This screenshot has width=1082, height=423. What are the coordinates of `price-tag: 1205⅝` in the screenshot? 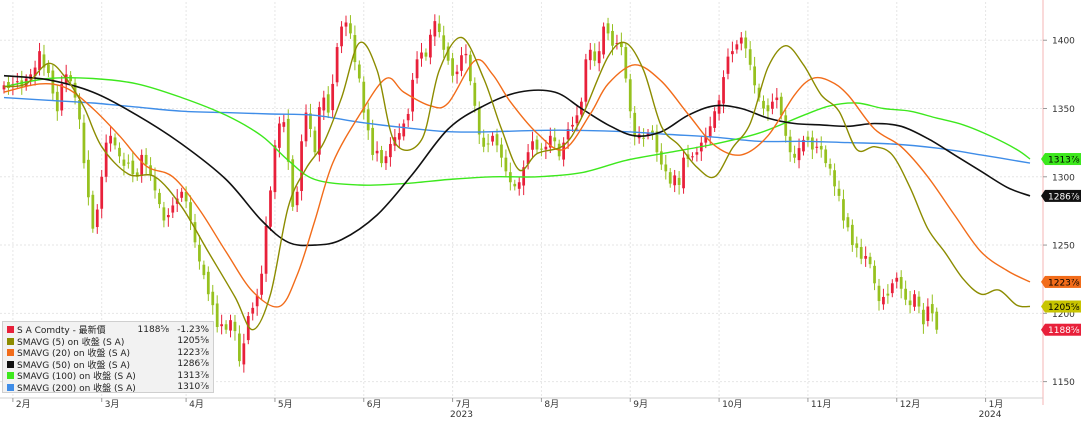 It's located at (1061, 306).